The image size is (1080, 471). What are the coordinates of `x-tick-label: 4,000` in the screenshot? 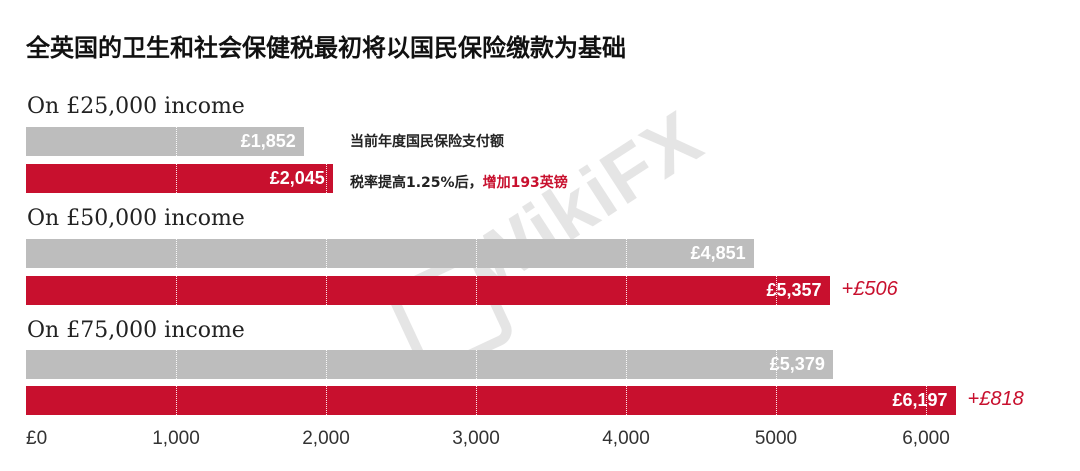 It's located at (626, 438).